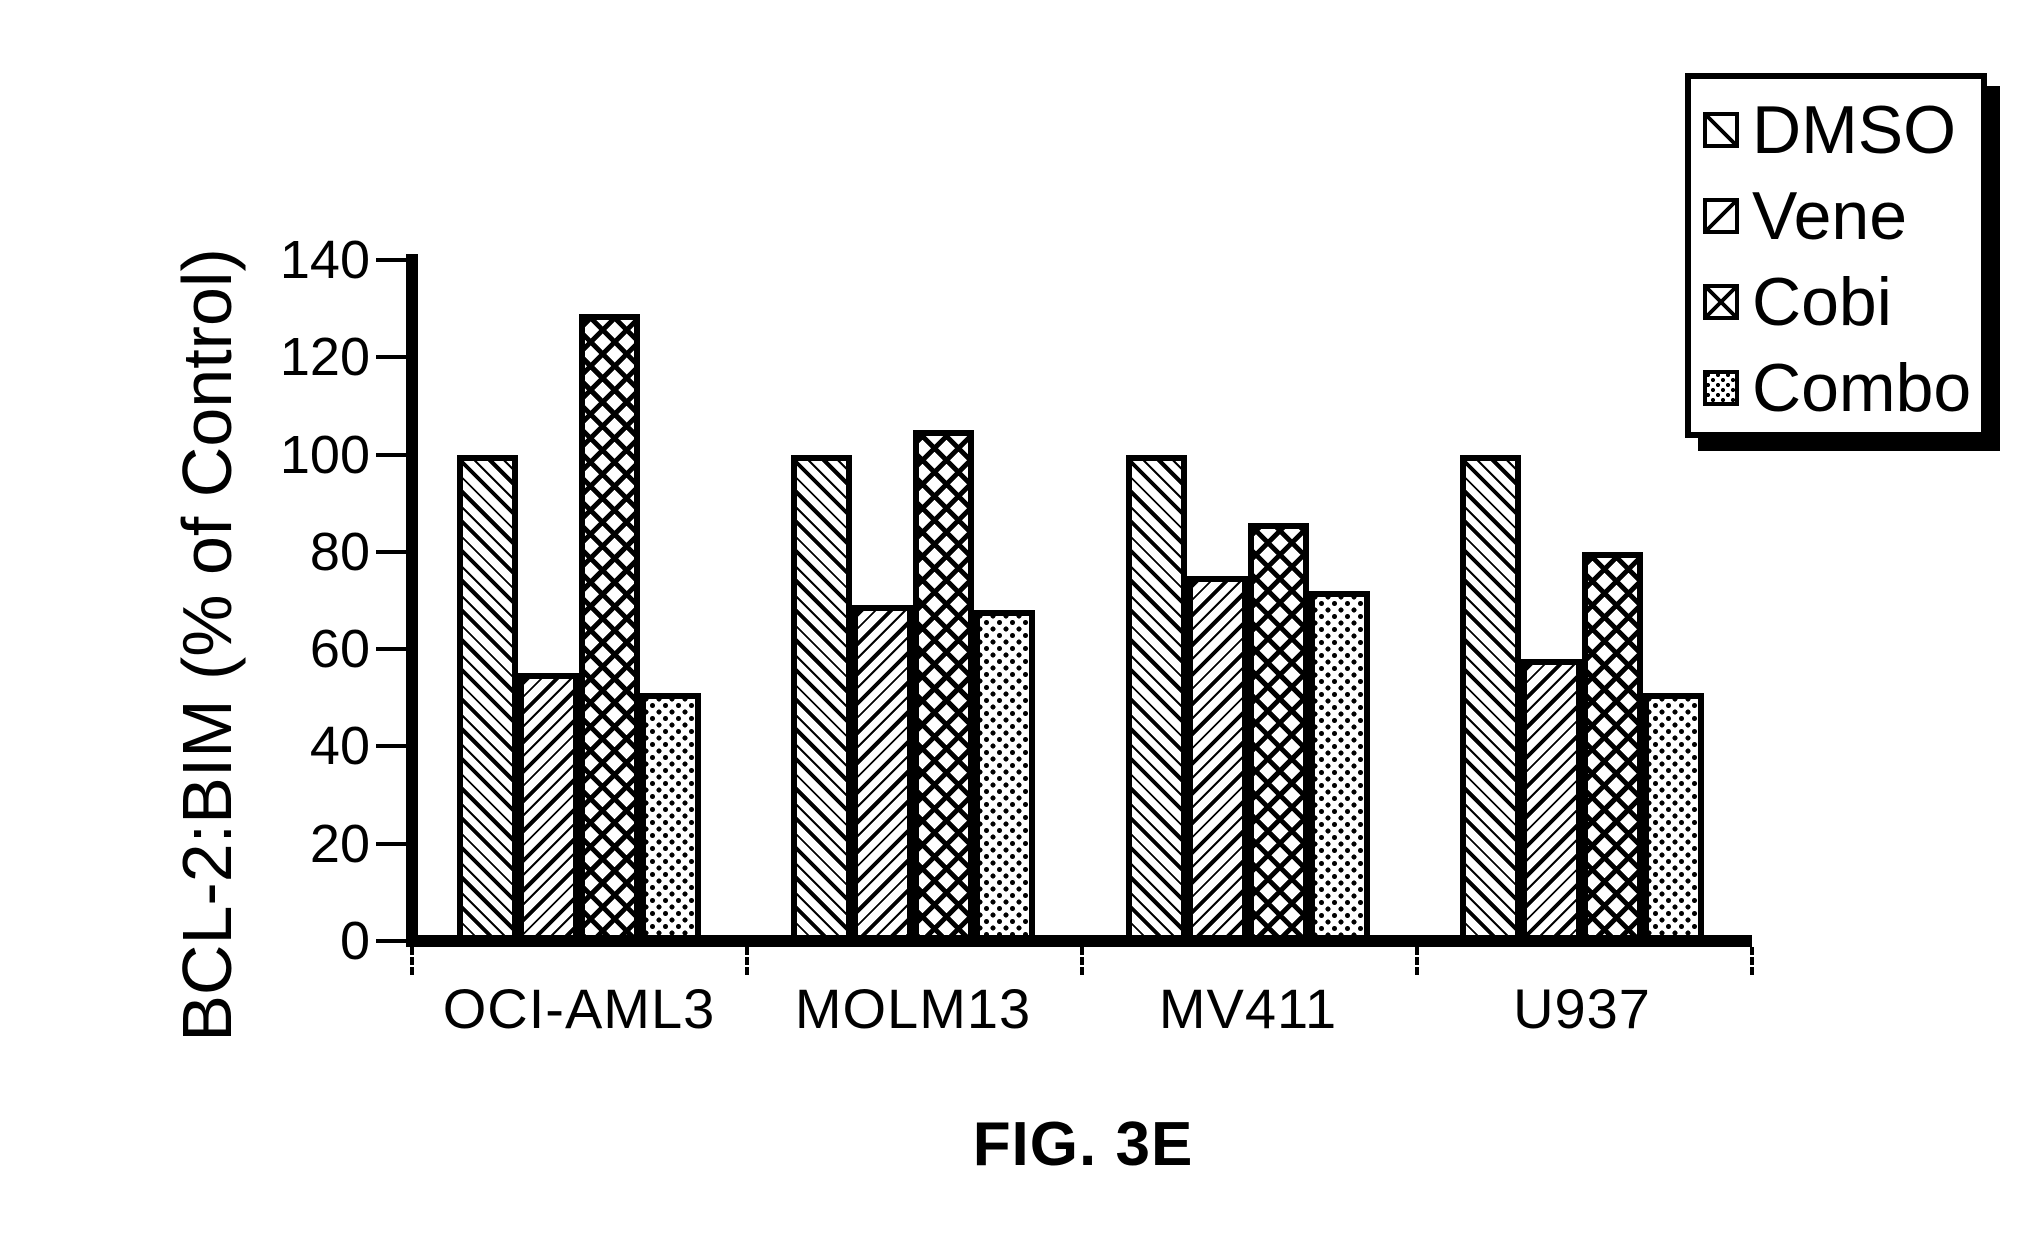 The width and height of the screenshot is (2034, 1239). Describe the element at coordinates (1156, 700) in the screenshot. I see `bar-dmso-mv411` at that location.